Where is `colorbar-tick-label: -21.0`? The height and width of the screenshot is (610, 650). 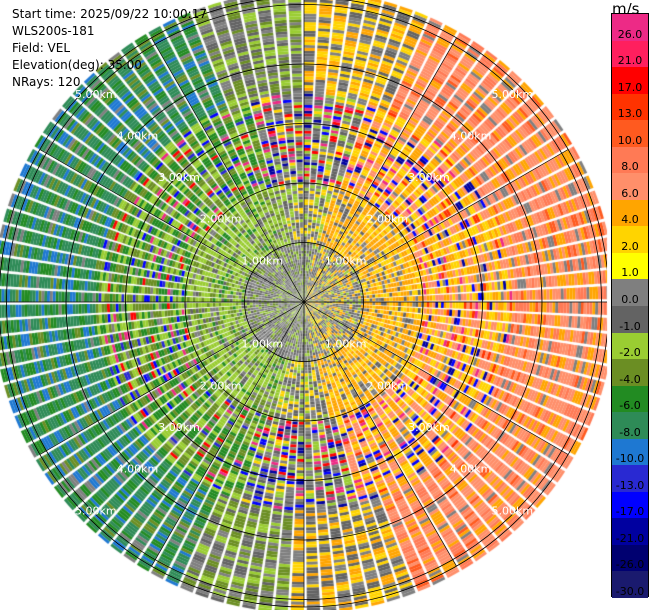 colorbar-tick-label: -21.0 is located at coordinates (630, 538).